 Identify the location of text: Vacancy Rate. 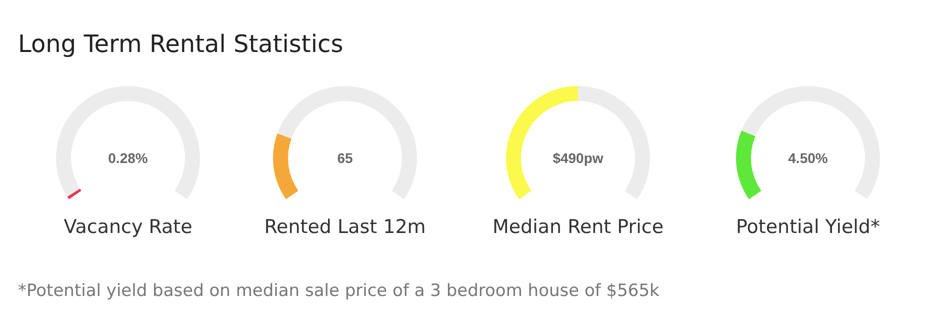
(128, 227).